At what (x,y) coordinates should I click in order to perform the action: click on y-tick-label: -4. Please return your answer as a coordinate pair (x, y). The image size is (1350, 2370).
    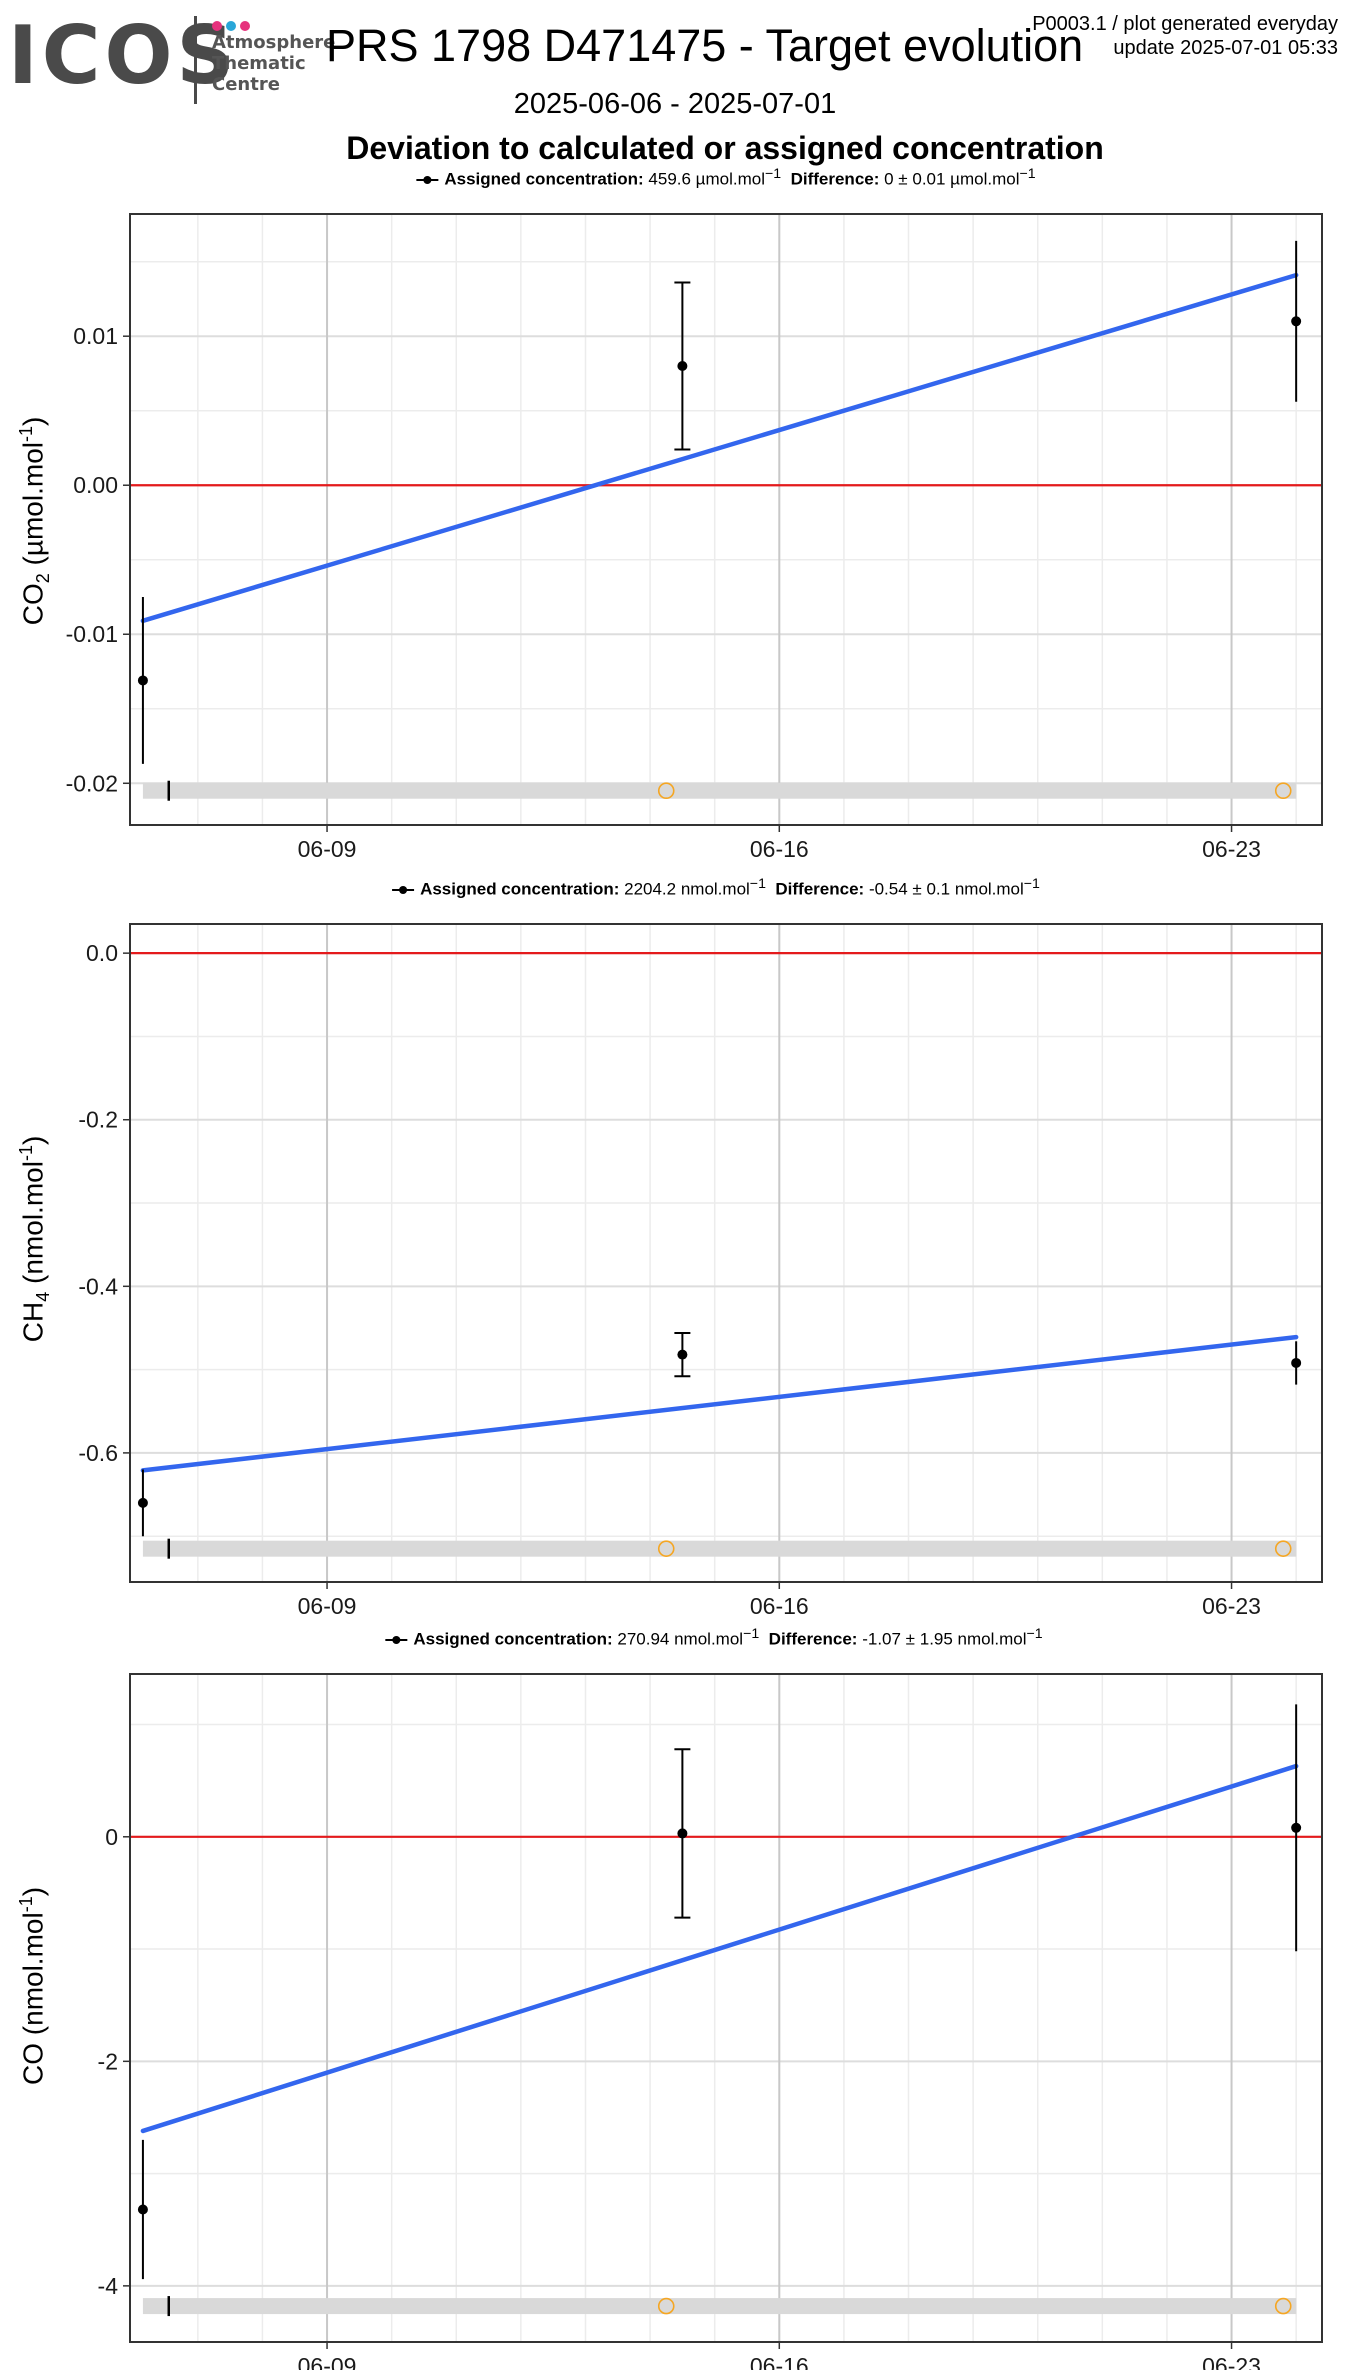
    Looking at the image, I should click on (108, 2286).